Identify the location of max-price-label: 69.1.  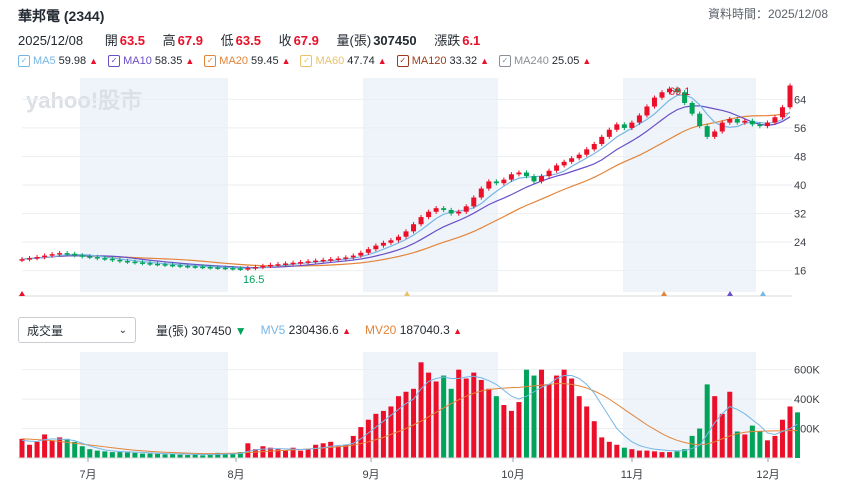
(679, 92).